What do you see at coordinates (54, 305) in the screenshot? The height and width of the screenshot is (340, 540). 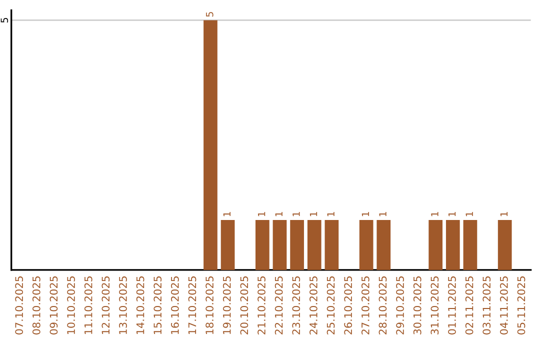 I see `x-tick-label: 09.10.2025` at bounding box center [54, 305].